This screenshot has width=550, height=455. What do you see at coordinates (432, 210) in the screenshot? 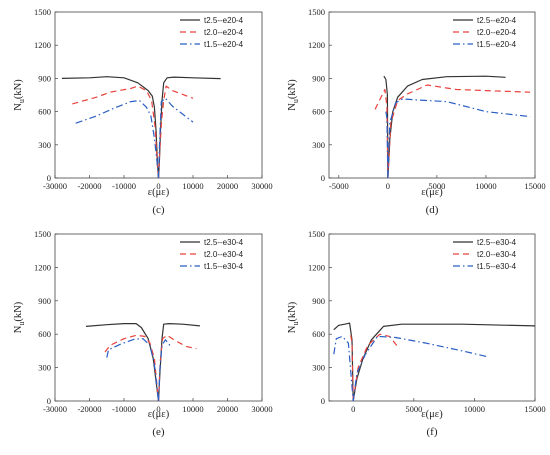
I see `panel-label: (d)` at bounding box center [432, 210].